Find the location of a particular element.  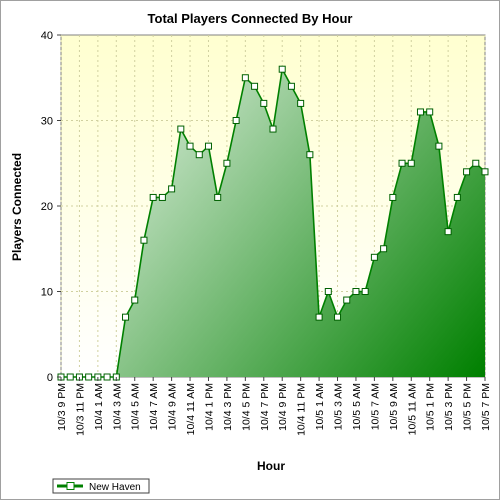

y-tick-label: 10 is located at coordinates (47, 293).